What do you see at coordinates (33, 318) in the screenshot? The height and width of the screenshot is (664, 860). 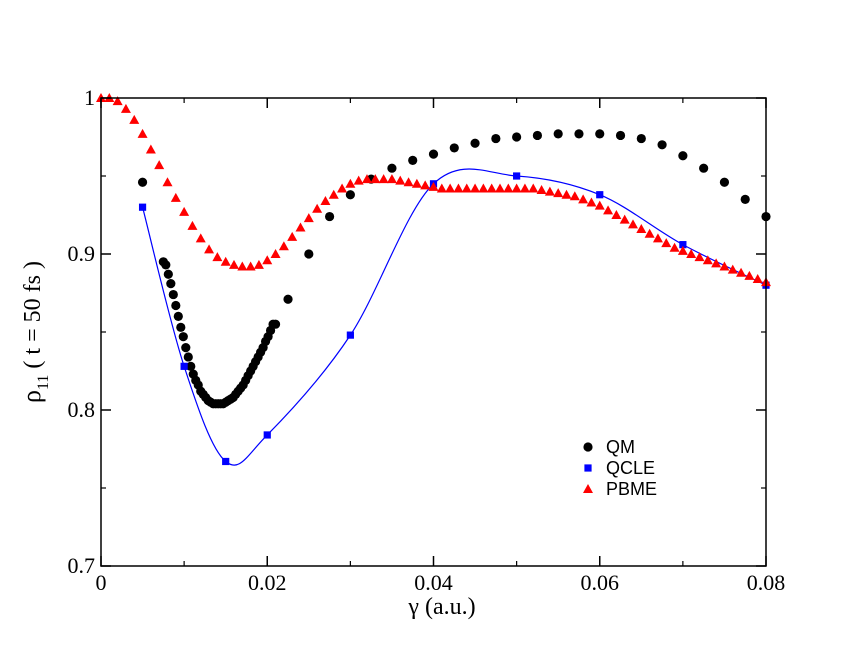 I see `y-axis-label-rest: ( t = 50 fs )` at bounding box center [33, 318].